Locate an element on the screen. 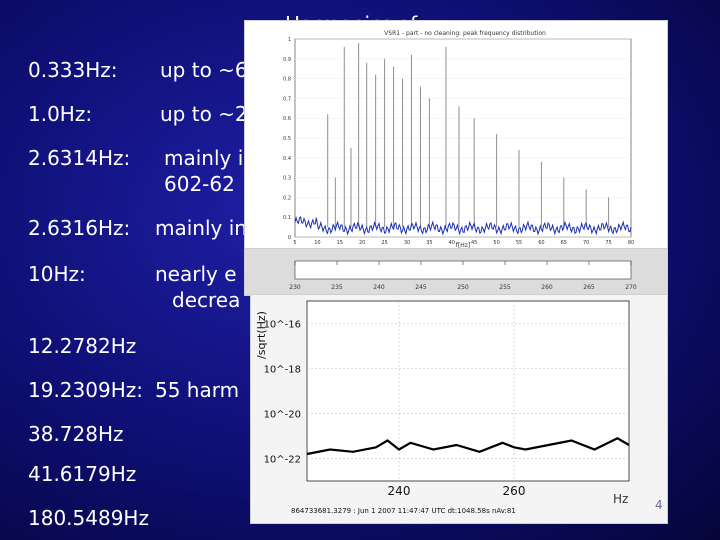 The width and height of the screenshot is (720, 540). row-9-freq: 180.5489Hz is located at coordinates (88, 518).